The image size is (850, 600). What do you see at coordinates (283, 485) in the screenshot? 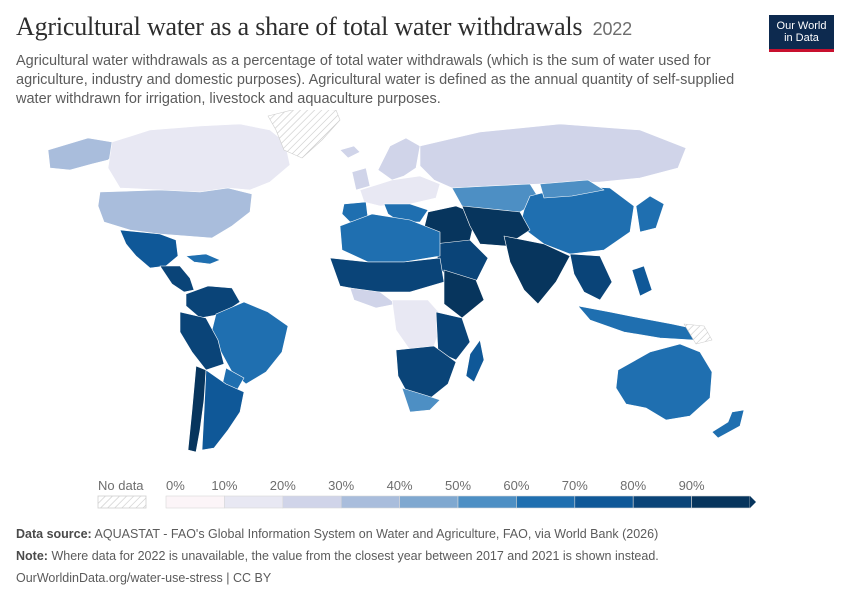
I see `legend-tick-label: 20%` at bounding box center [283, 485].